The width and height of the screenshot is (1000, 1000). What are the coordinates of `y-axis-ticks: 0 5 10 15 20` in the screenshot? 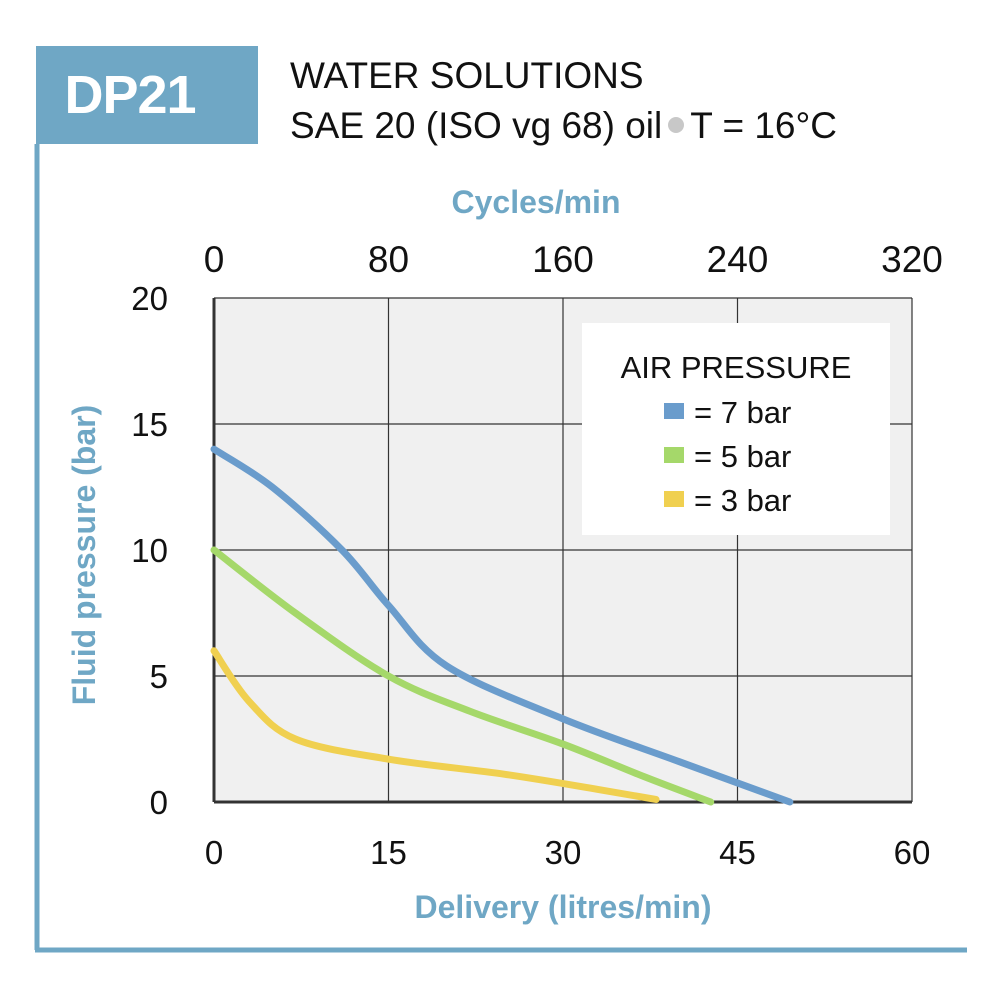 It's located at (149, 550).